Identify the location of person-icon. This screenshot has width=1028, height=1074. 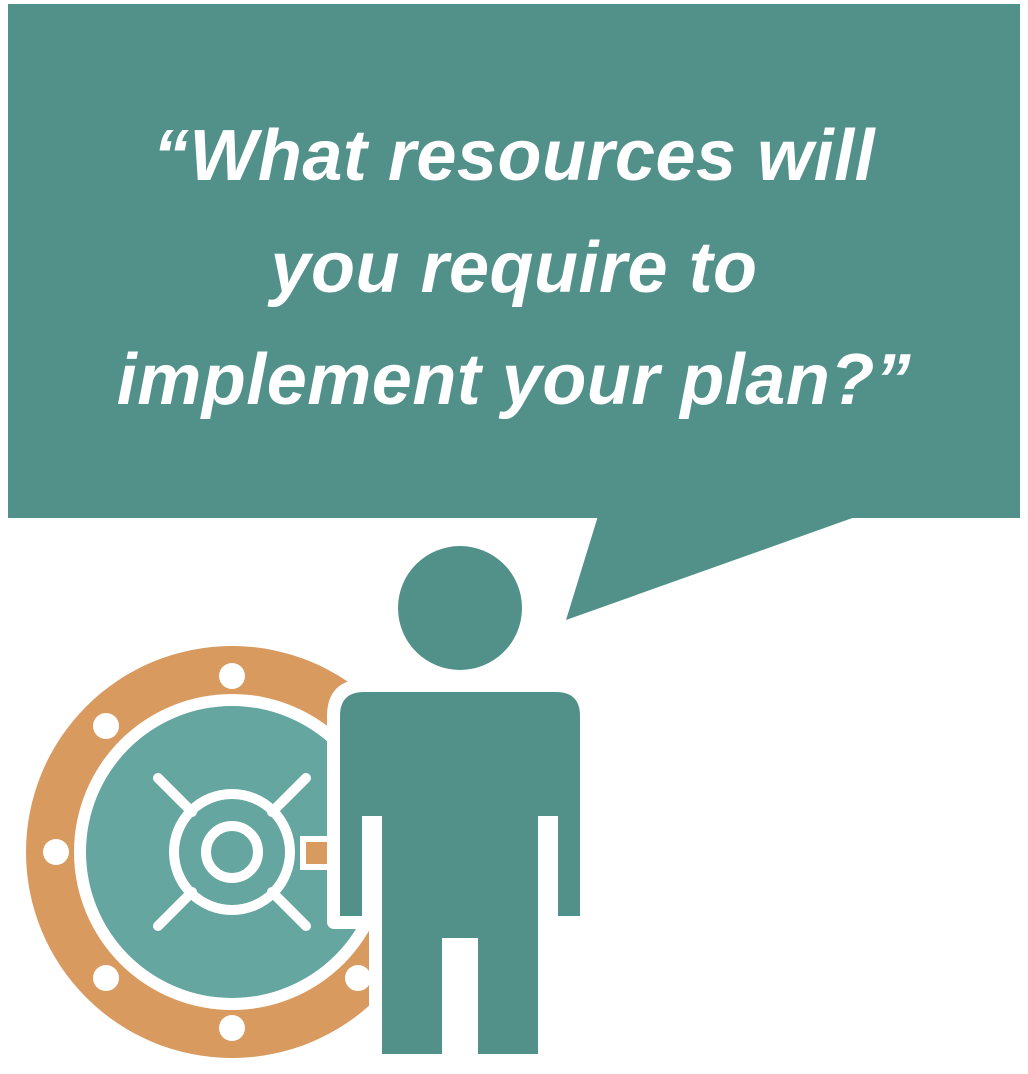
(460, 806).